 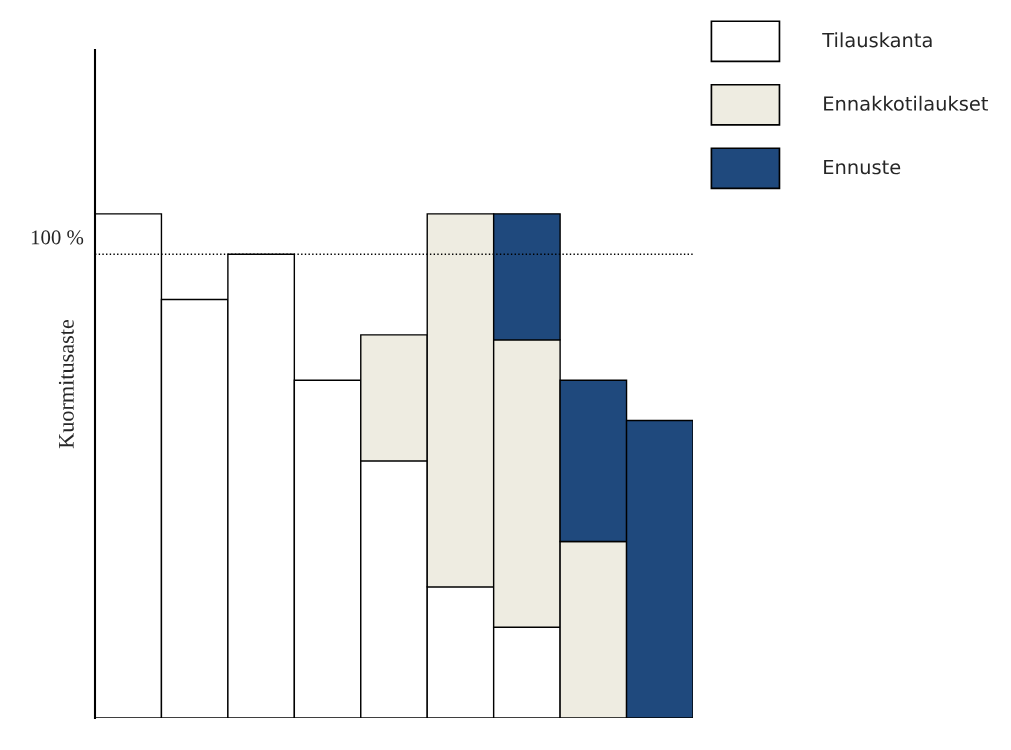 I want to click on y-axis-title: Kuormitusaste, so click(x=66, y=384).